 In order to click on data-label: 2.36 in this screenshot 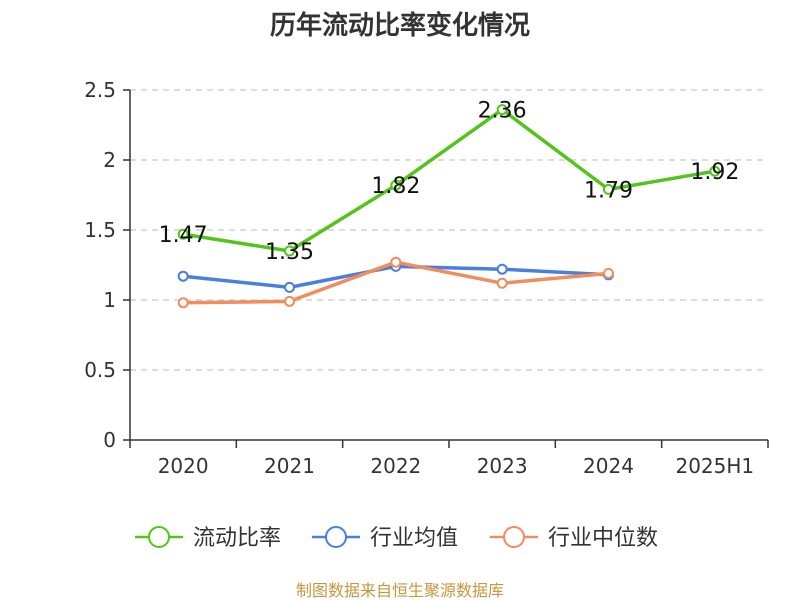, I will do `click(502, 111)`.